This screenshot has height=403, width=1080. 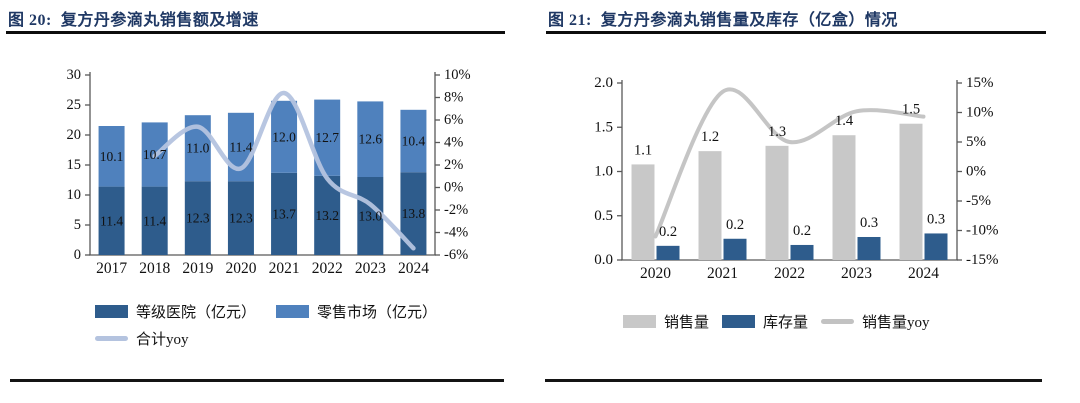 I want to click on right-axis-tick-label: 6%, so click(x=453, y=120).